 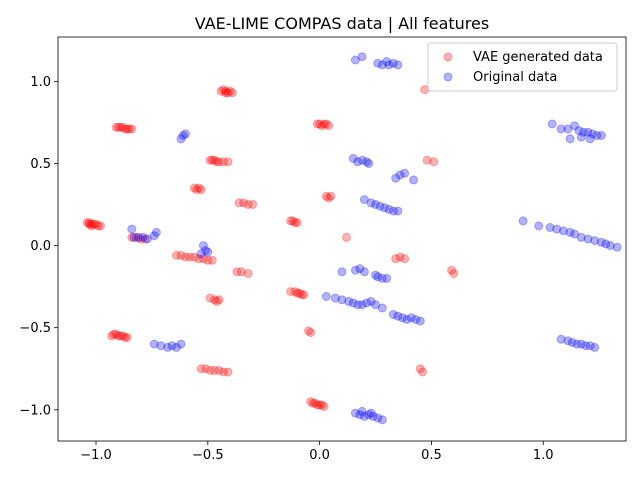 What do you see at coordinates (319, 455) in the screenshot?
I see `x-tick-label: 0.0` at bounding box center [319, 455].